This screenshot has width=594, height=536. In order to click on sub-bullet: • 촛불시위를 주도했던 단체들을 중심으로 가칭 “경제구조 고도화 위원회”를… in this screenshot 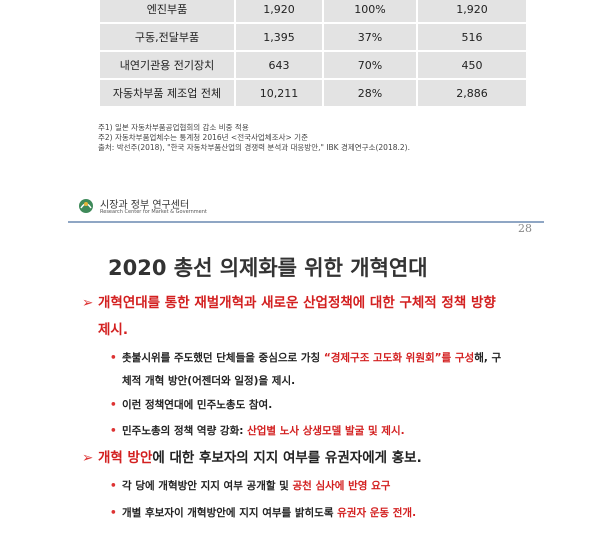, I will do `click(306, 370)`.